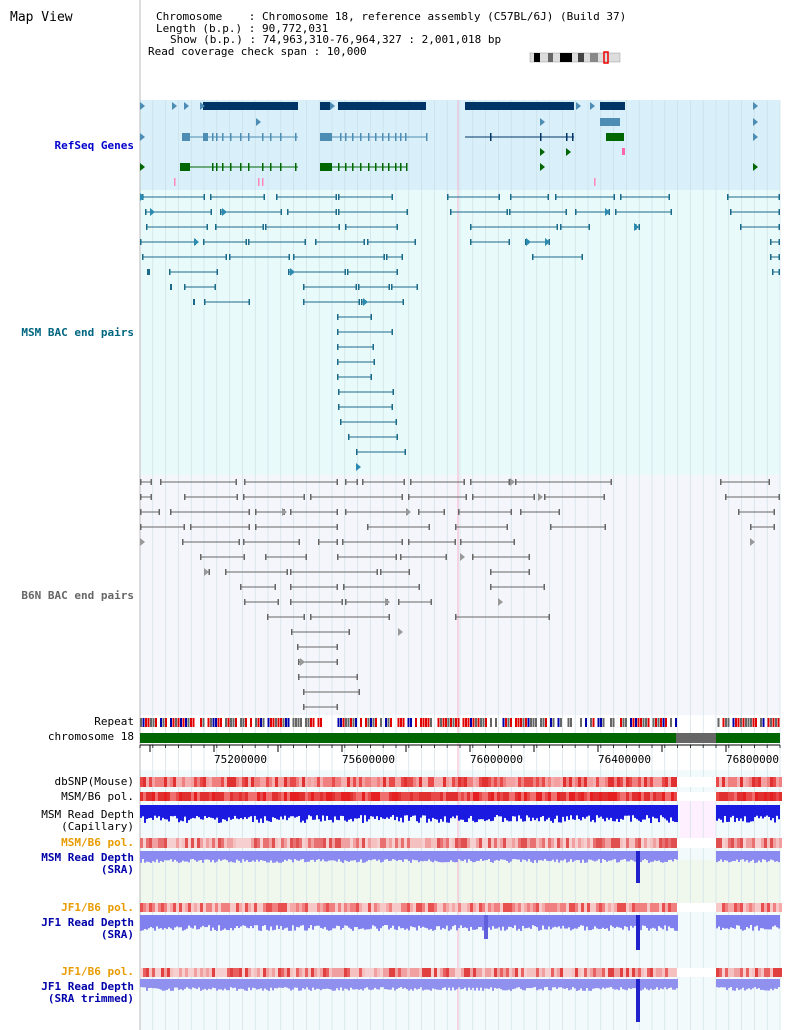 The width and height of the screenshot is (800, 1030). I want to click on chromosome-ideogram, so click(575, 57).